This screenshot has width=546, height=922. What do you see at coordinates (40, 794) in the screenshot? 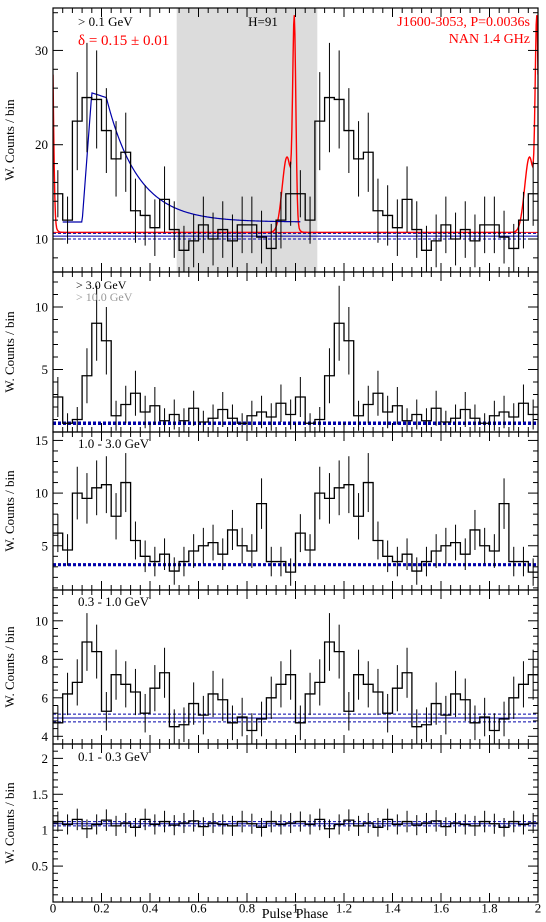
I see `y-tick-label: 1.5` at bounding box center [40, 794].